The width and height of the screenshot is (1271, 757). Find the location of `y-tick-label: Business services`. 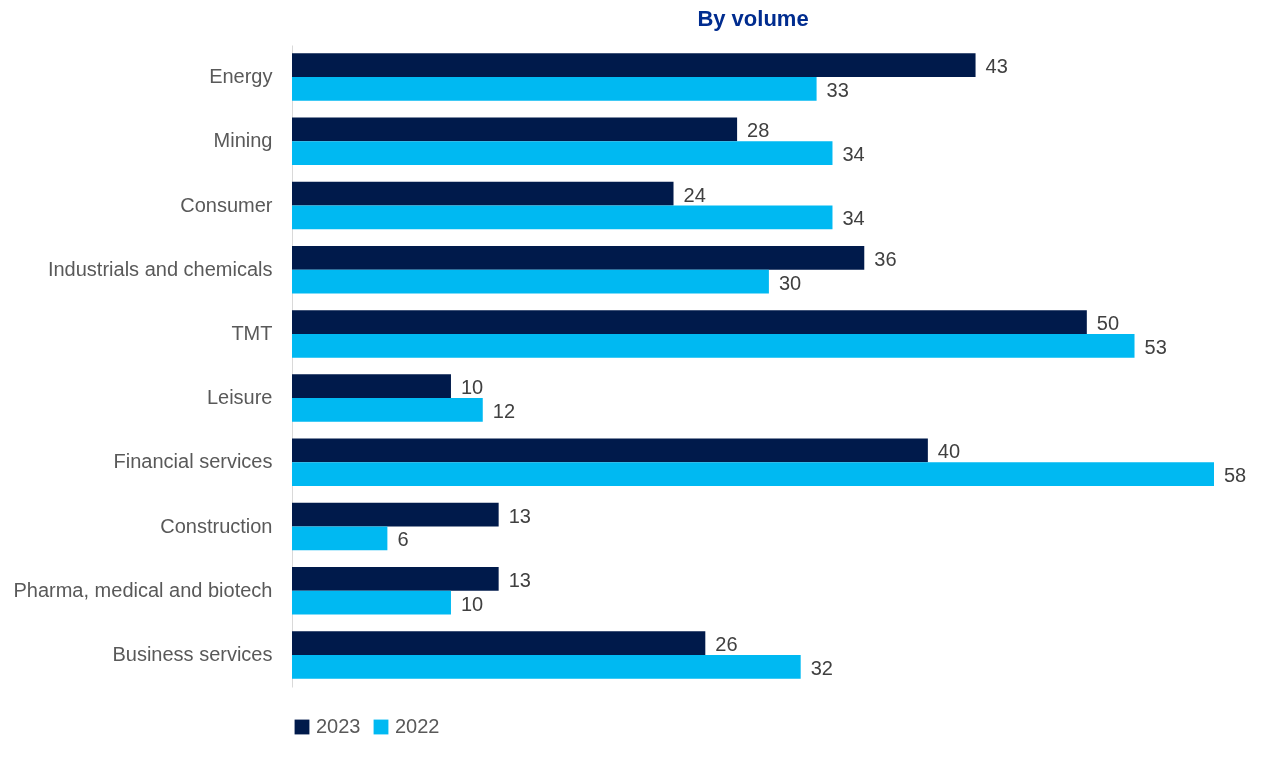

y-tick-label: Business services is located at coordinates (192, 653).